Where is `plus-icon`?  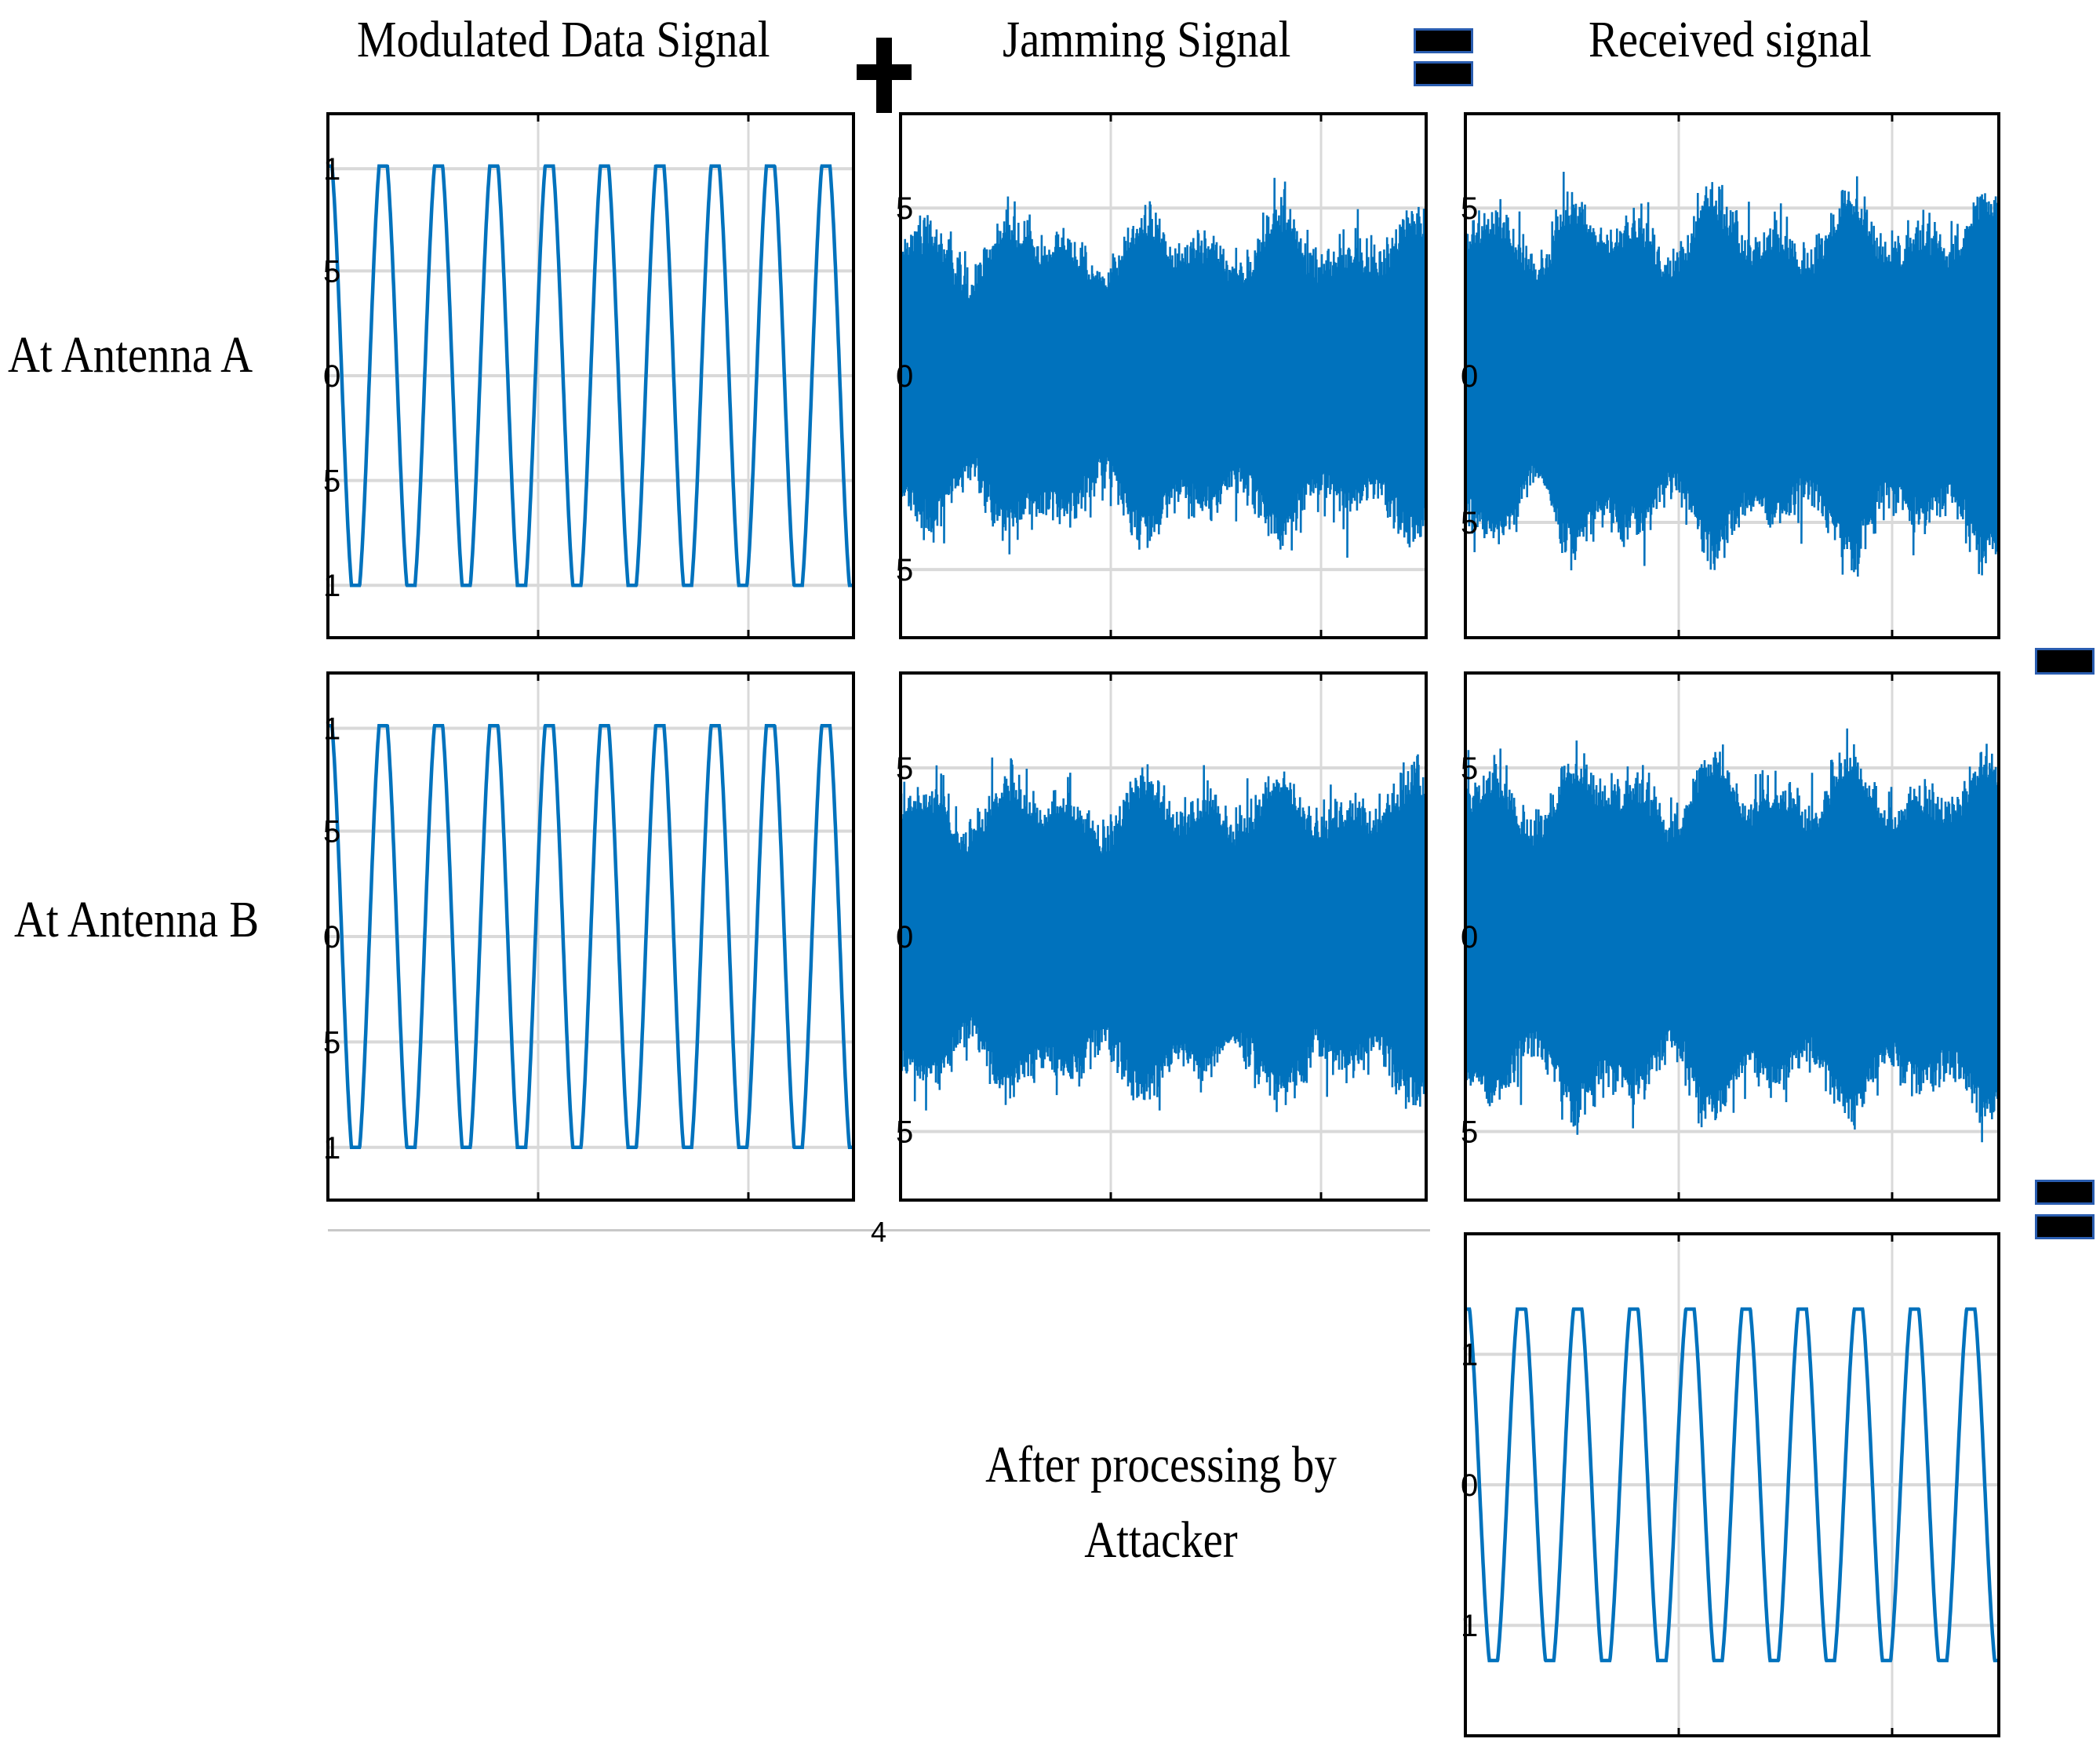 plus-icon is located at coordinates (884, 75).